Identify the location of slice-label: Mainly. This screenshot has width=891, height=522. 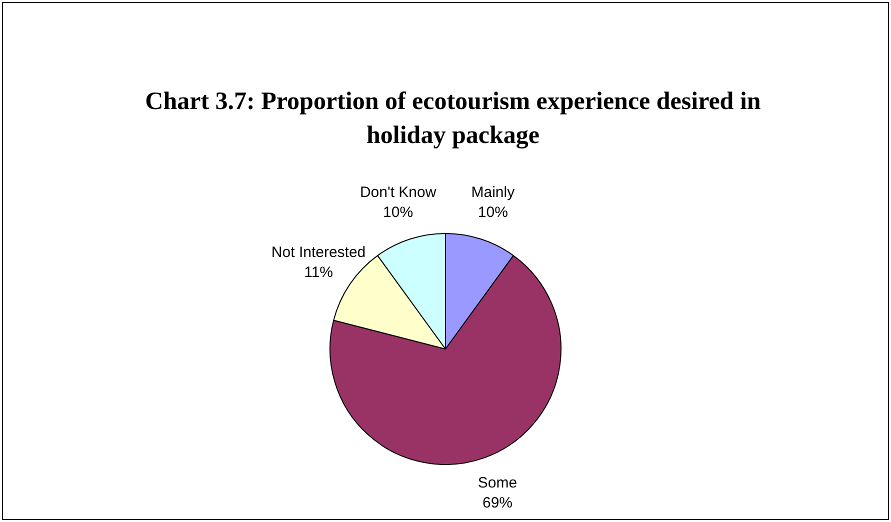
(493, 193).